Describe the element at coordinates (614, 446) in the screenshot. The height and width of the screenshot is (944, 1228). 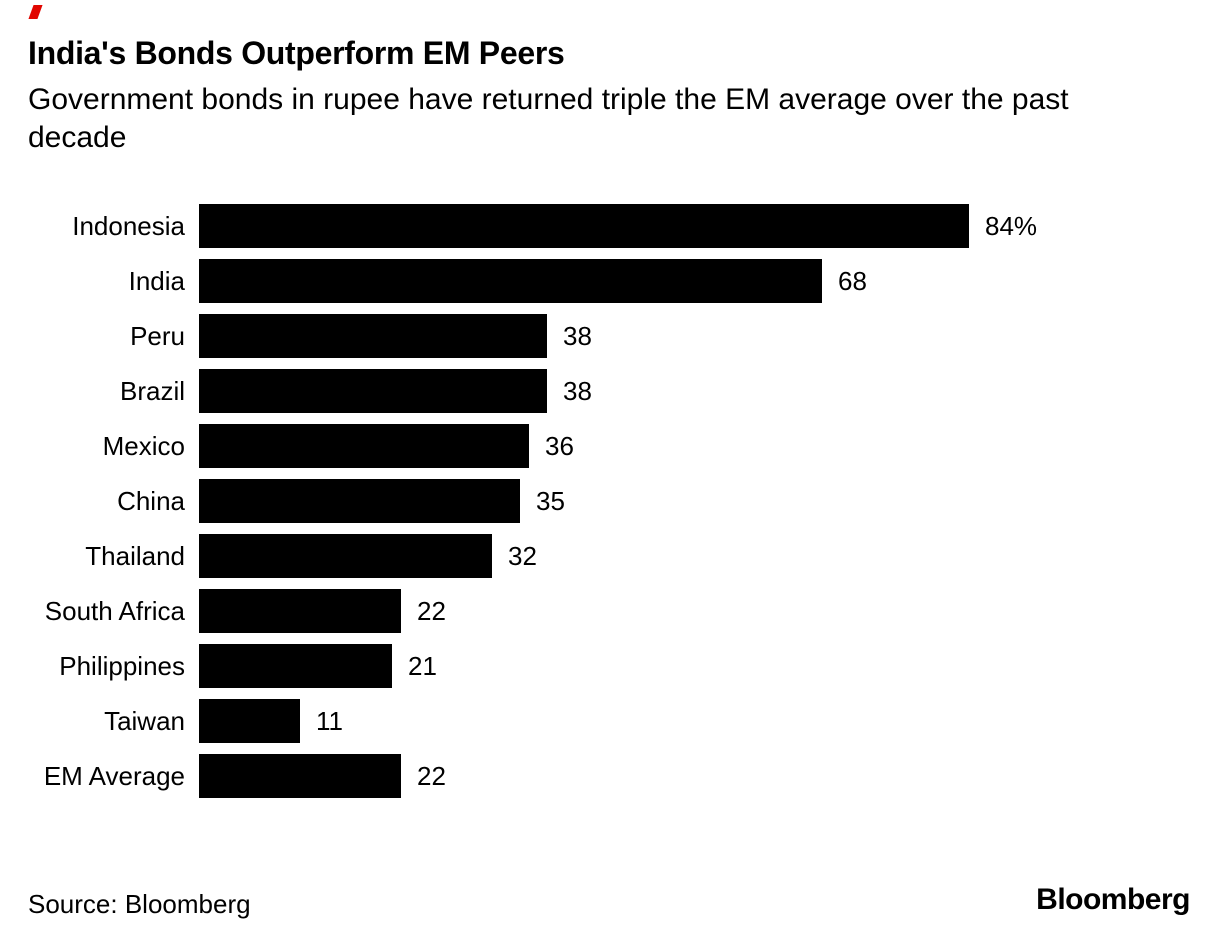
I see `chart-row: Mexico 36` at that location.